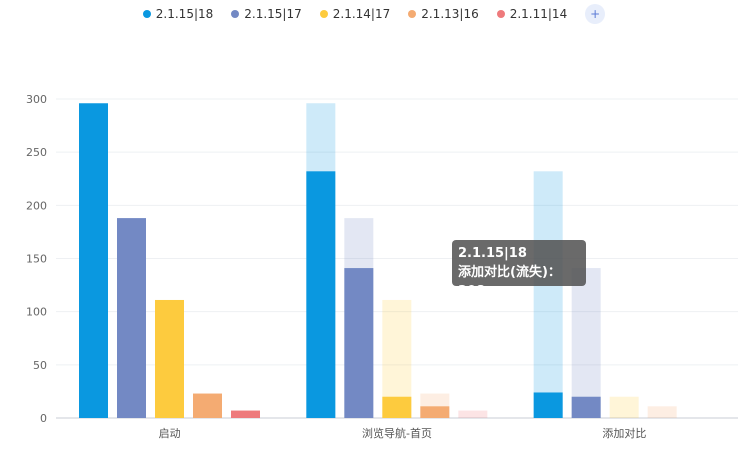 The height and width of the screenshot is (456, 748). I want to click on legend-label-1: 2.1.15|17, so click(273, 14).